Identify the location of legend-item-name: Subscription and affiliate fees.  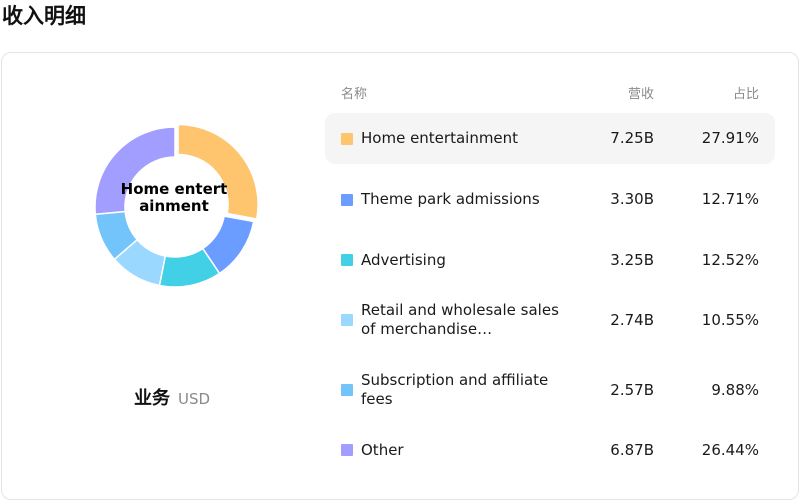
(455, 389).